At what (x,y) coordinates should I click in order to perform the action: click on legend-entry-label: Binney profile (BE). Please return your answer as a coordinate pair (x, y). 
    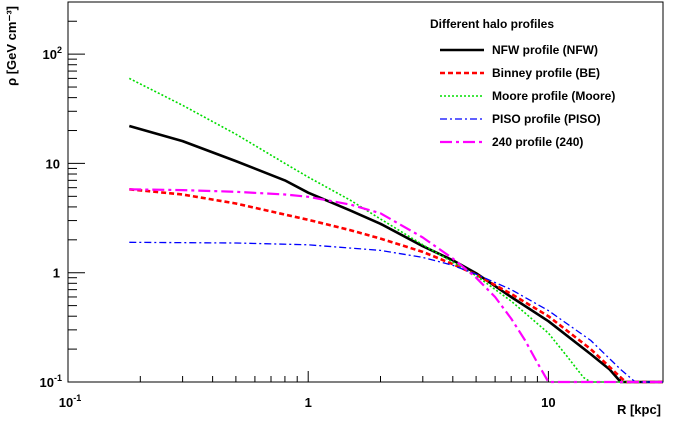
    Looking at the image, I should click on (546, 73).